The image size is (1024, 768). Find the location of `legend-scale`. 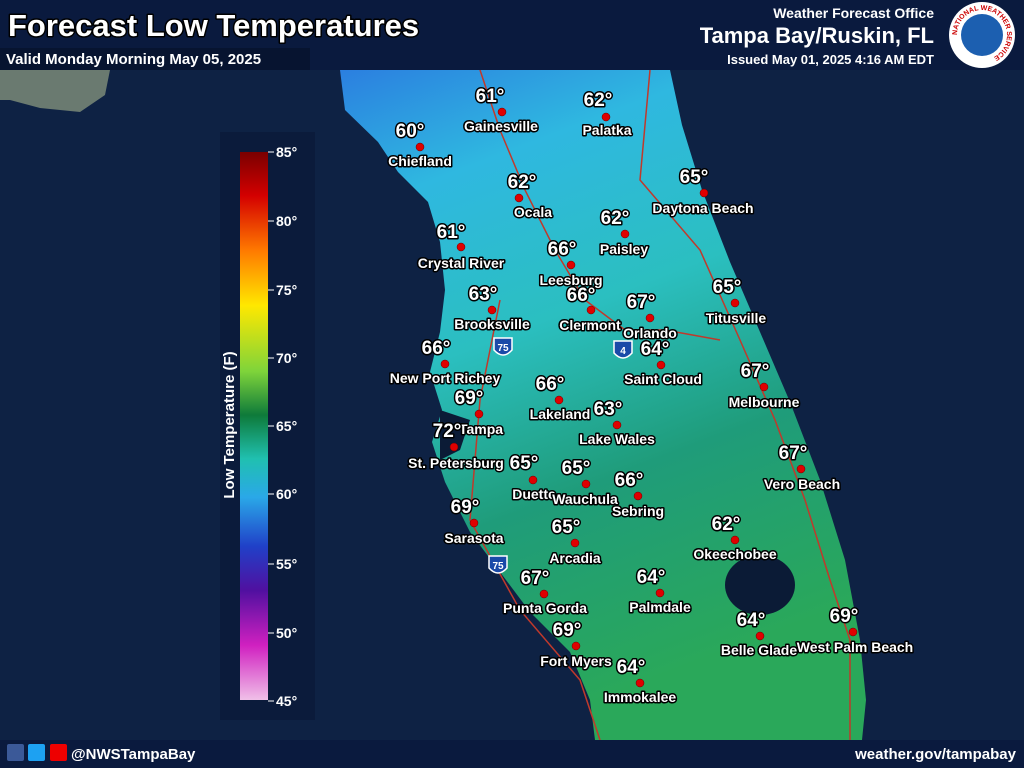

legend-scale is located at coordinates (254, 426).